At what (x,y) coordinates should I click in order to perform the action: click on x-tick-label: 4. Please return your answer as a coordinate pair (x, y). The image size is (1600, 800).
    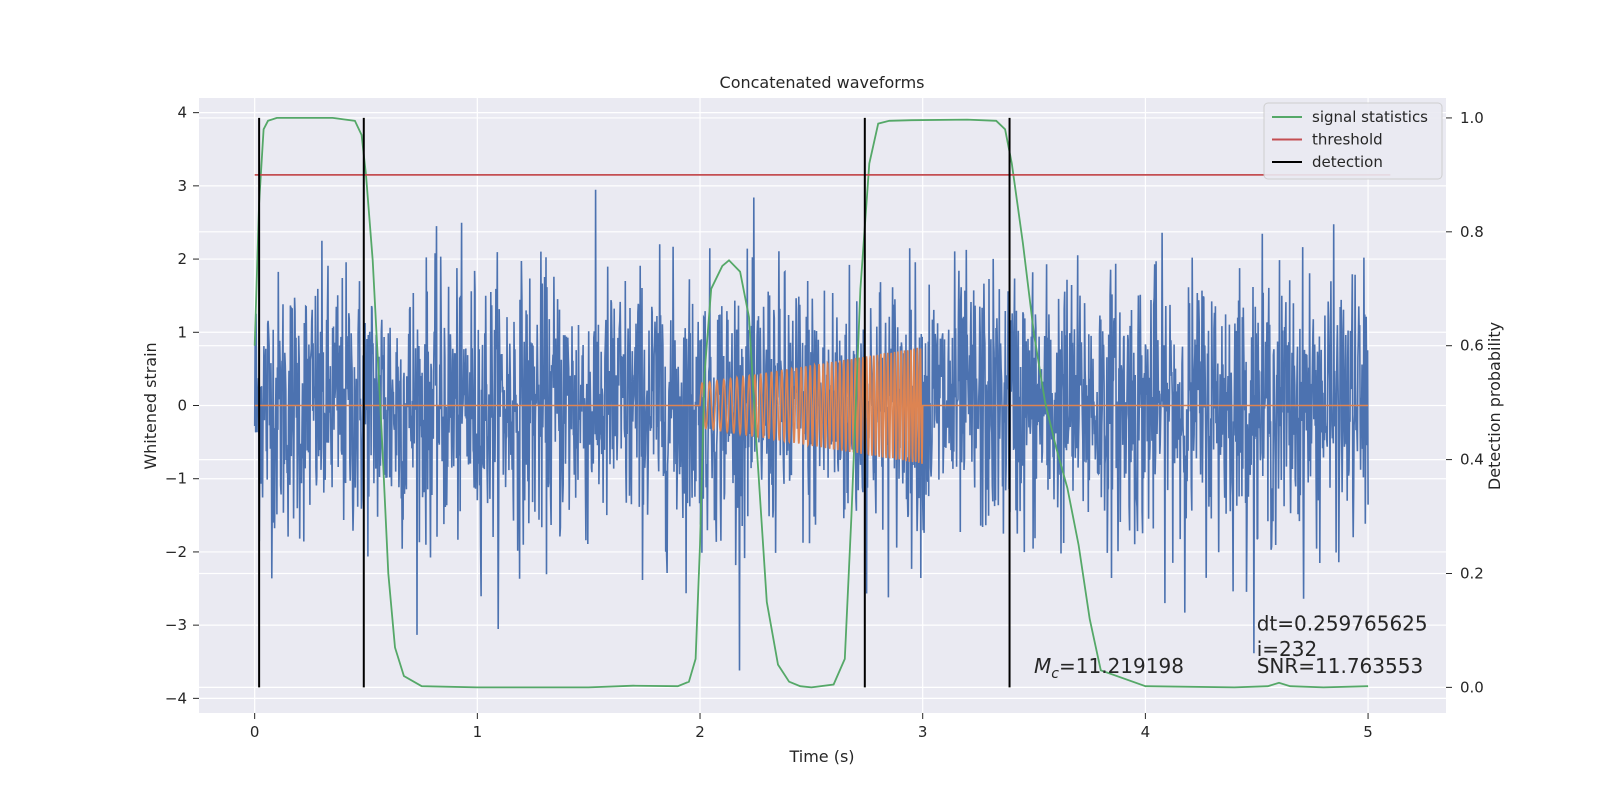
    Looking at the image, I should click on (1146, 732).